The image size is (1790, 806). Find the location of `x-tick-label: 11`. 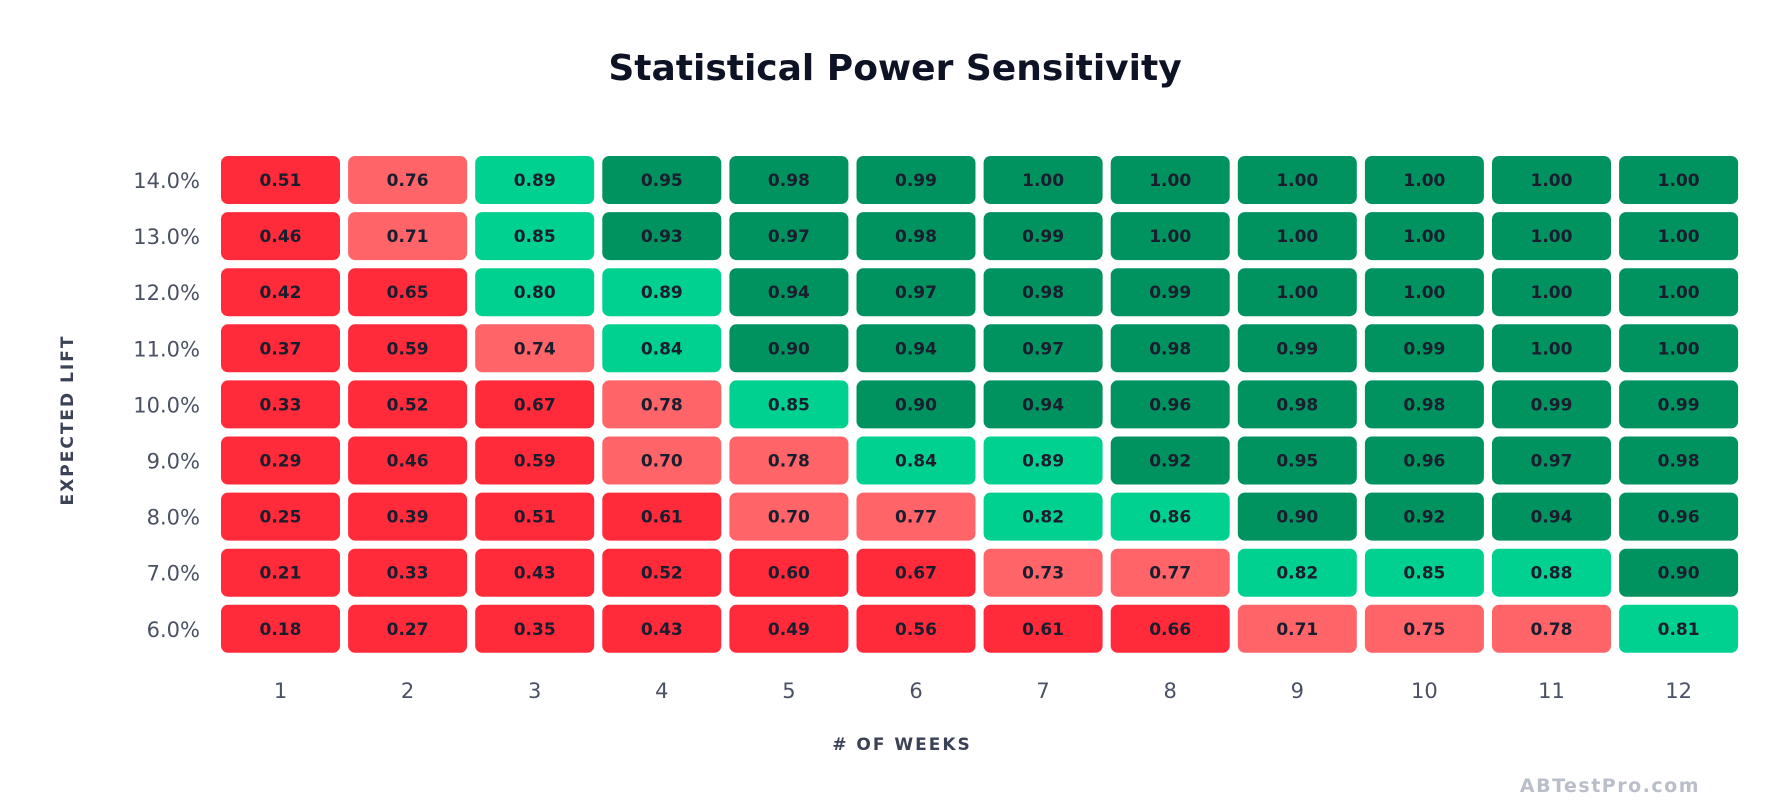

x-tick-label: 11 is located at coordinates (1551, 691).